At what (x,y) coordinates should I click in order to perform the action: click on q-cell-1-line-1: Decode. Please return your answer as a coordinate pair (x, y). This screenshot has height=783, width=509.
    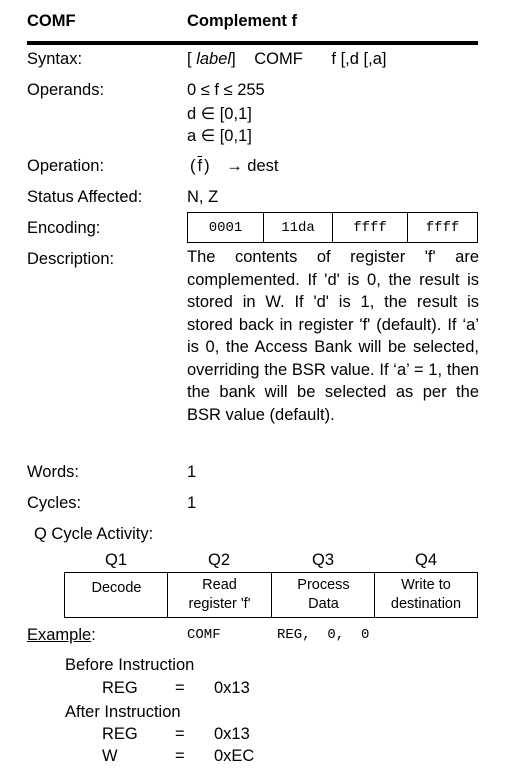
    Looking at the image, I should click on (116, 588).